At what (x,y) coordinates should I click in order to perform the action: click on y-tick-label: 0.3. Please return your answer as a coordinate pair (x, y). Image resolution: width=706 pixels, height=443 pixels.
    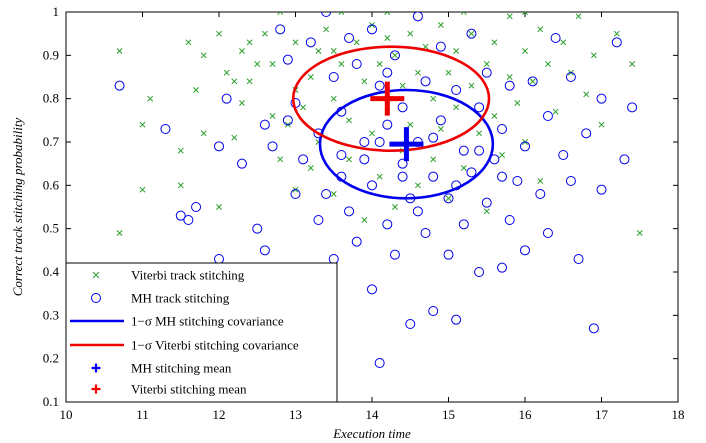
    Looking at the image, I should click on (51, 314).